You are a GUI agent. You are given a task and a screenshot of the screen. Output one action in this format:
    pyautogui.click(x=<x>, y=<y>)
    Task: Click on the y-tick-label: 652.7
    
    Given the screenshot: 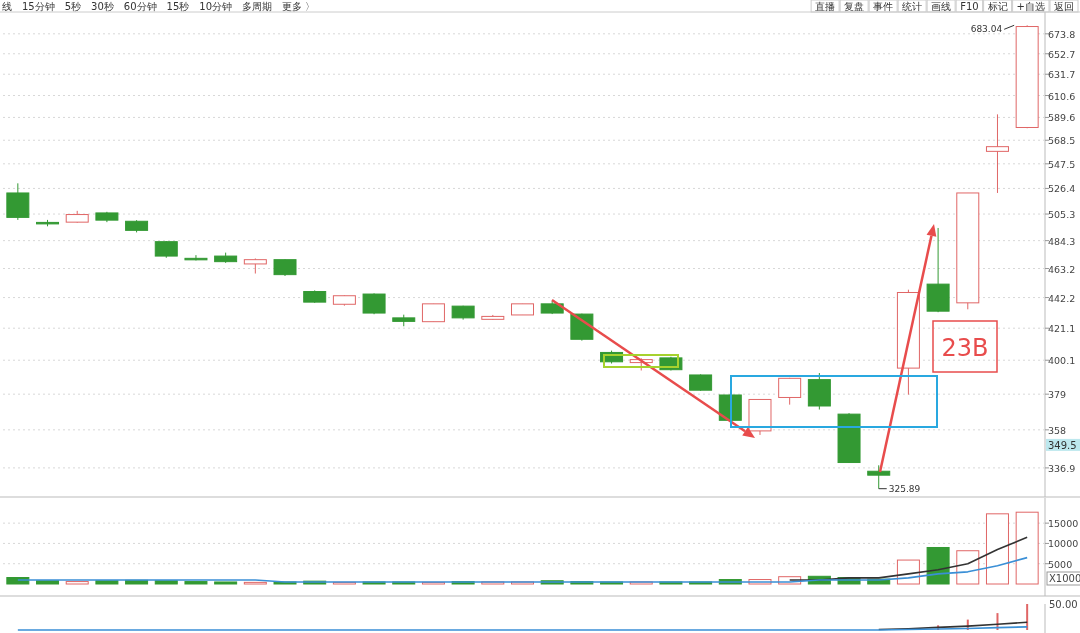 What is the action you would take?
    pyautogui.click(x=1062, y=54)
    